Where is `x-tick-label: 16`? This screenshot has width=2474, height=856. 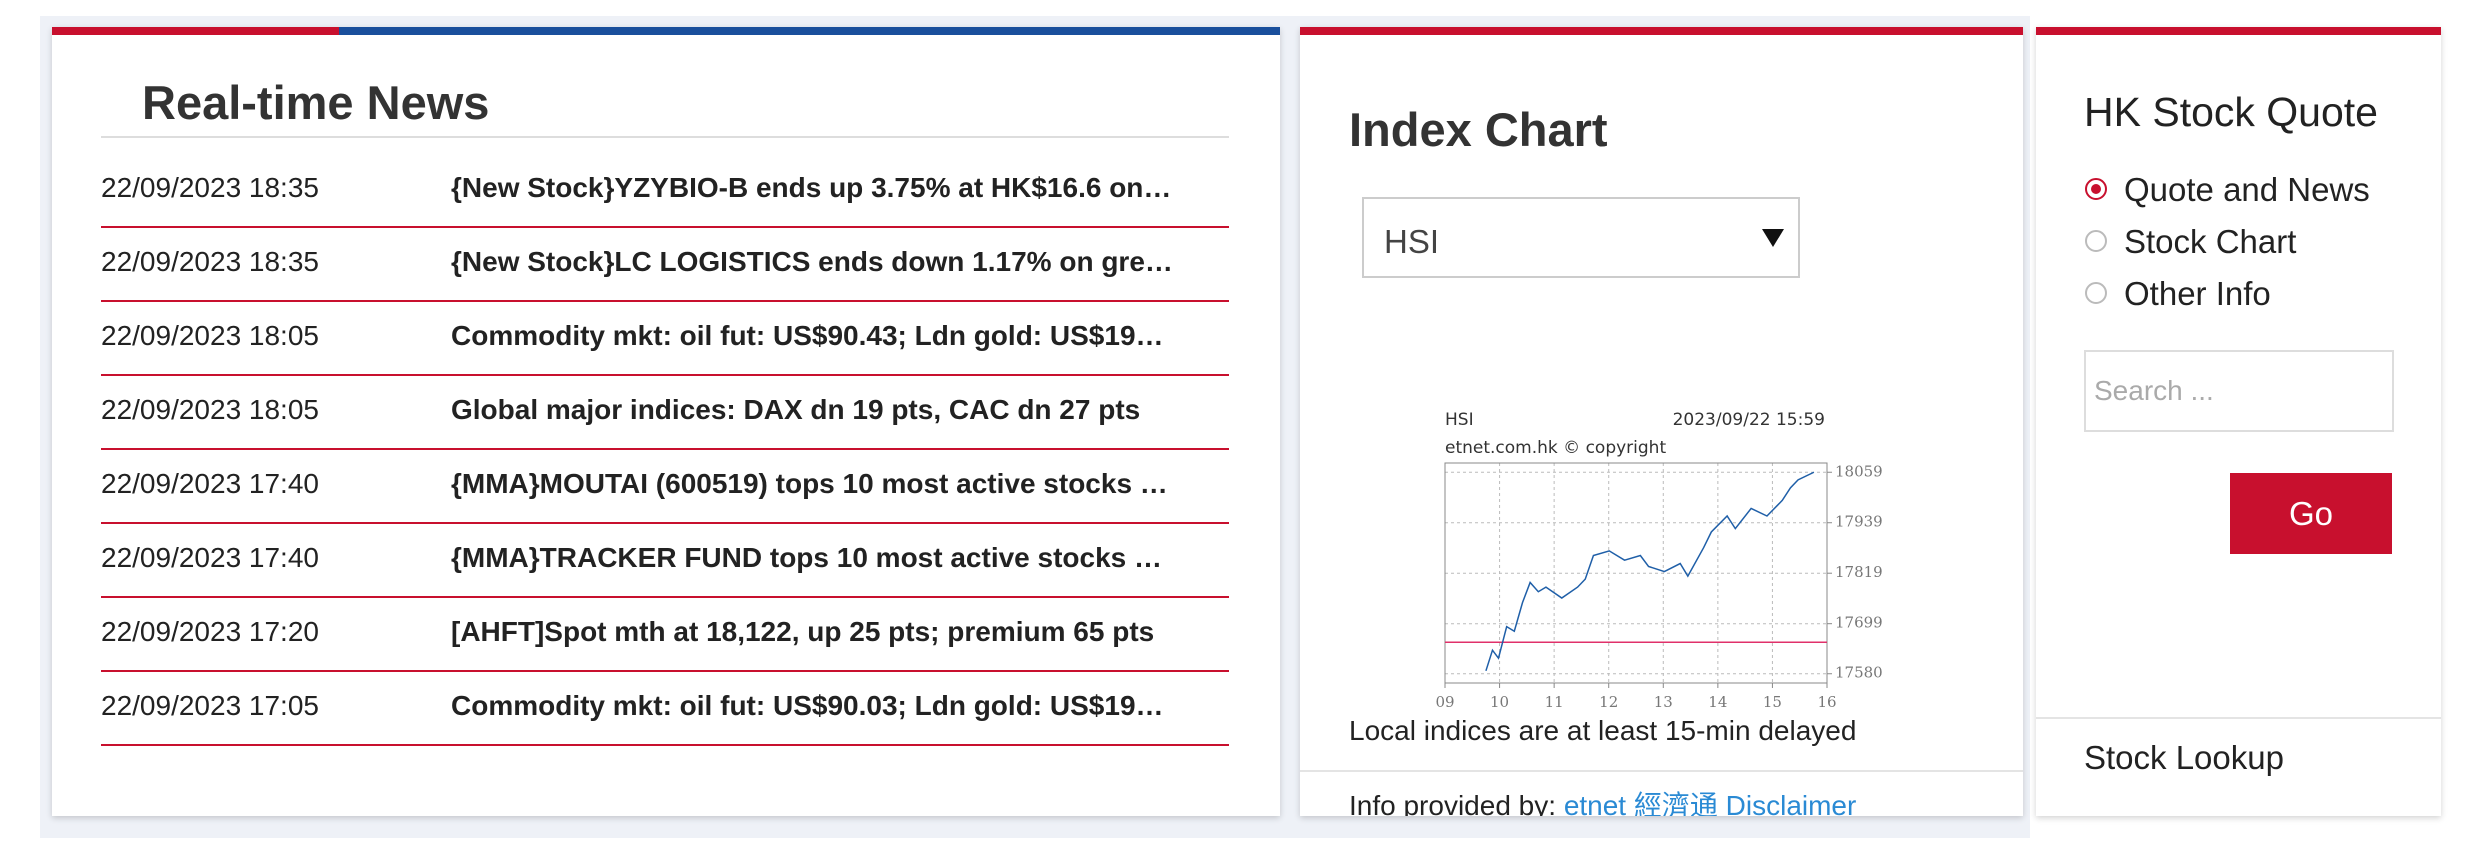
x-tick-label: 16 is located at coordinates (1826, 701).